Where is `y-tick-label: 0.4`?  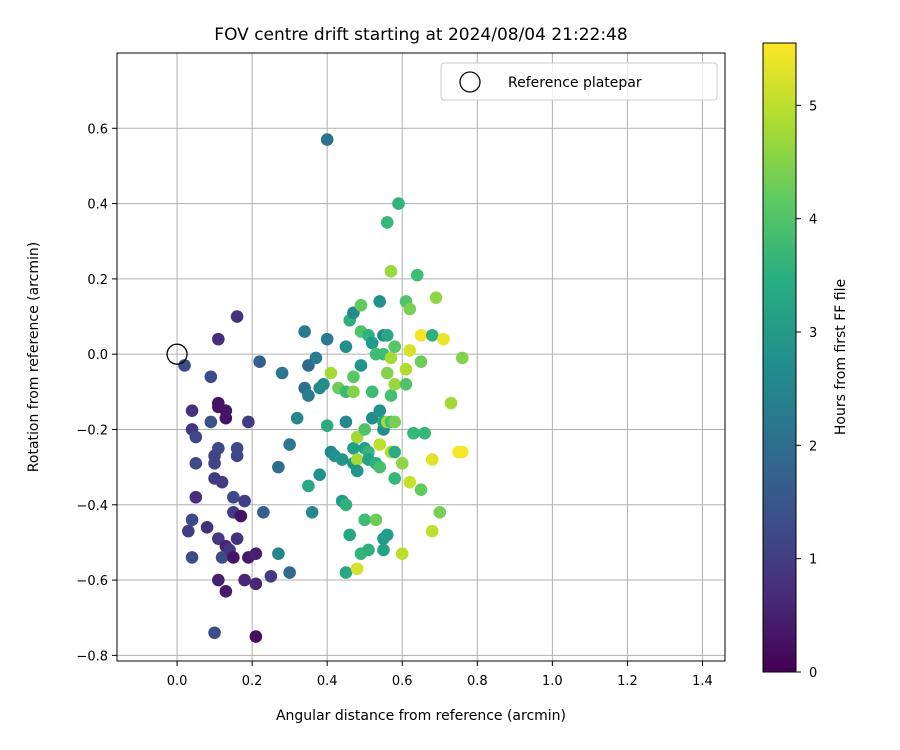 y-tick-label: 0.4 is located at coordinates (97, 205).